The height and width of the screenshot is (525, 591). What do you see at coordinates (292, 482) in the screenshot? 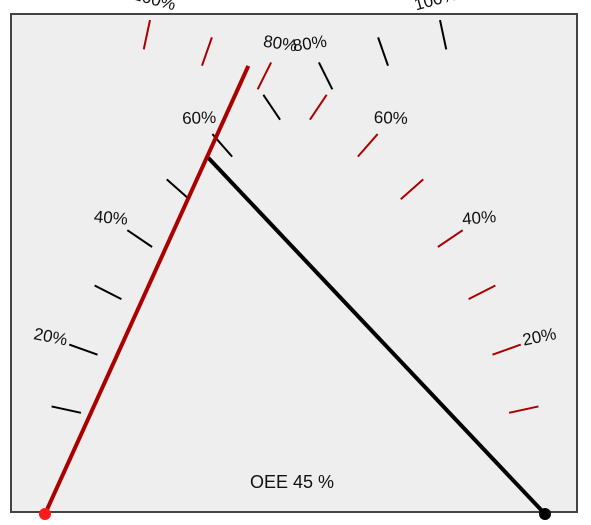
I see `oee-caption: OEE 45 %` at bounding box center [292, 482].